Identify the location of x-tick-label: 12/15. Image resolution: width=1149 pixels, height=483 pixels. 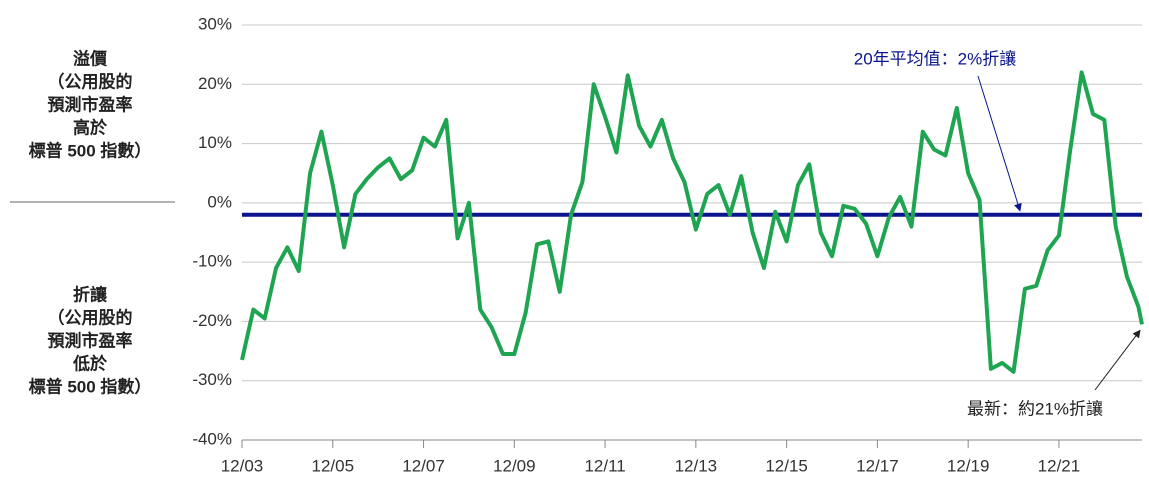
(786, 465).